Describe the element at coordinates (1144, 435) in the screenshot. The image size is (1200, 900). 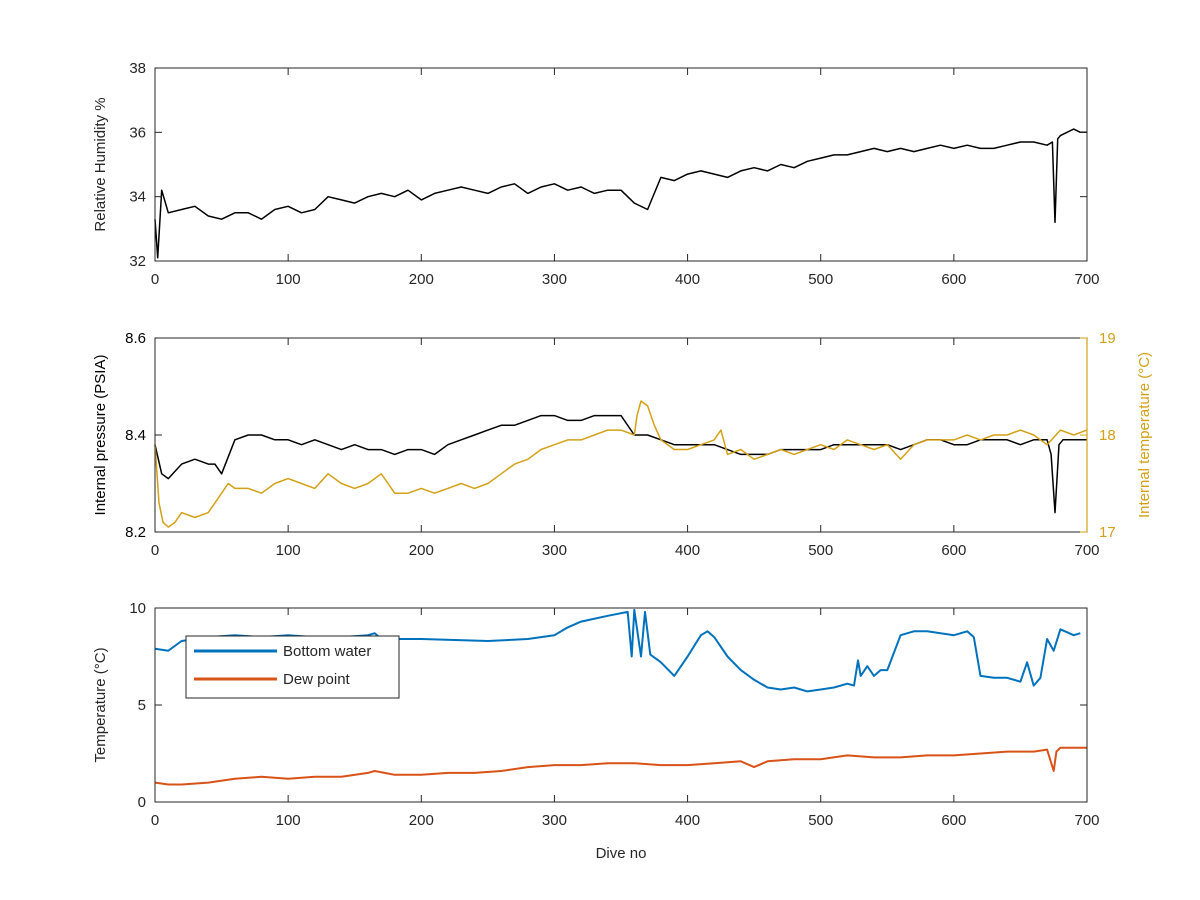
I see `y-right-axis-label: Internal temperature (°C)` at that location.